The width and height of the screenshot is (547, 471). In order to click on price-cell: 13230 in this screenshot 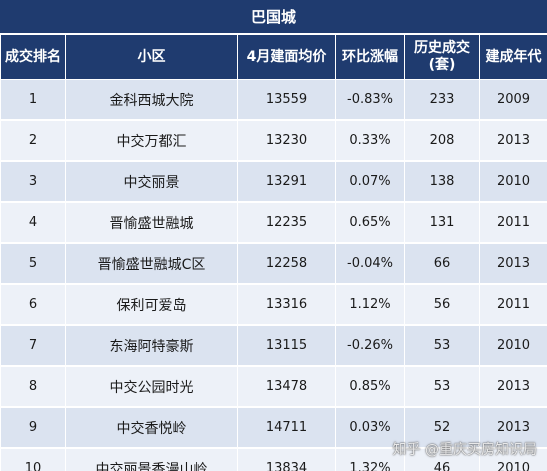, I will do `click(286, 141)`.